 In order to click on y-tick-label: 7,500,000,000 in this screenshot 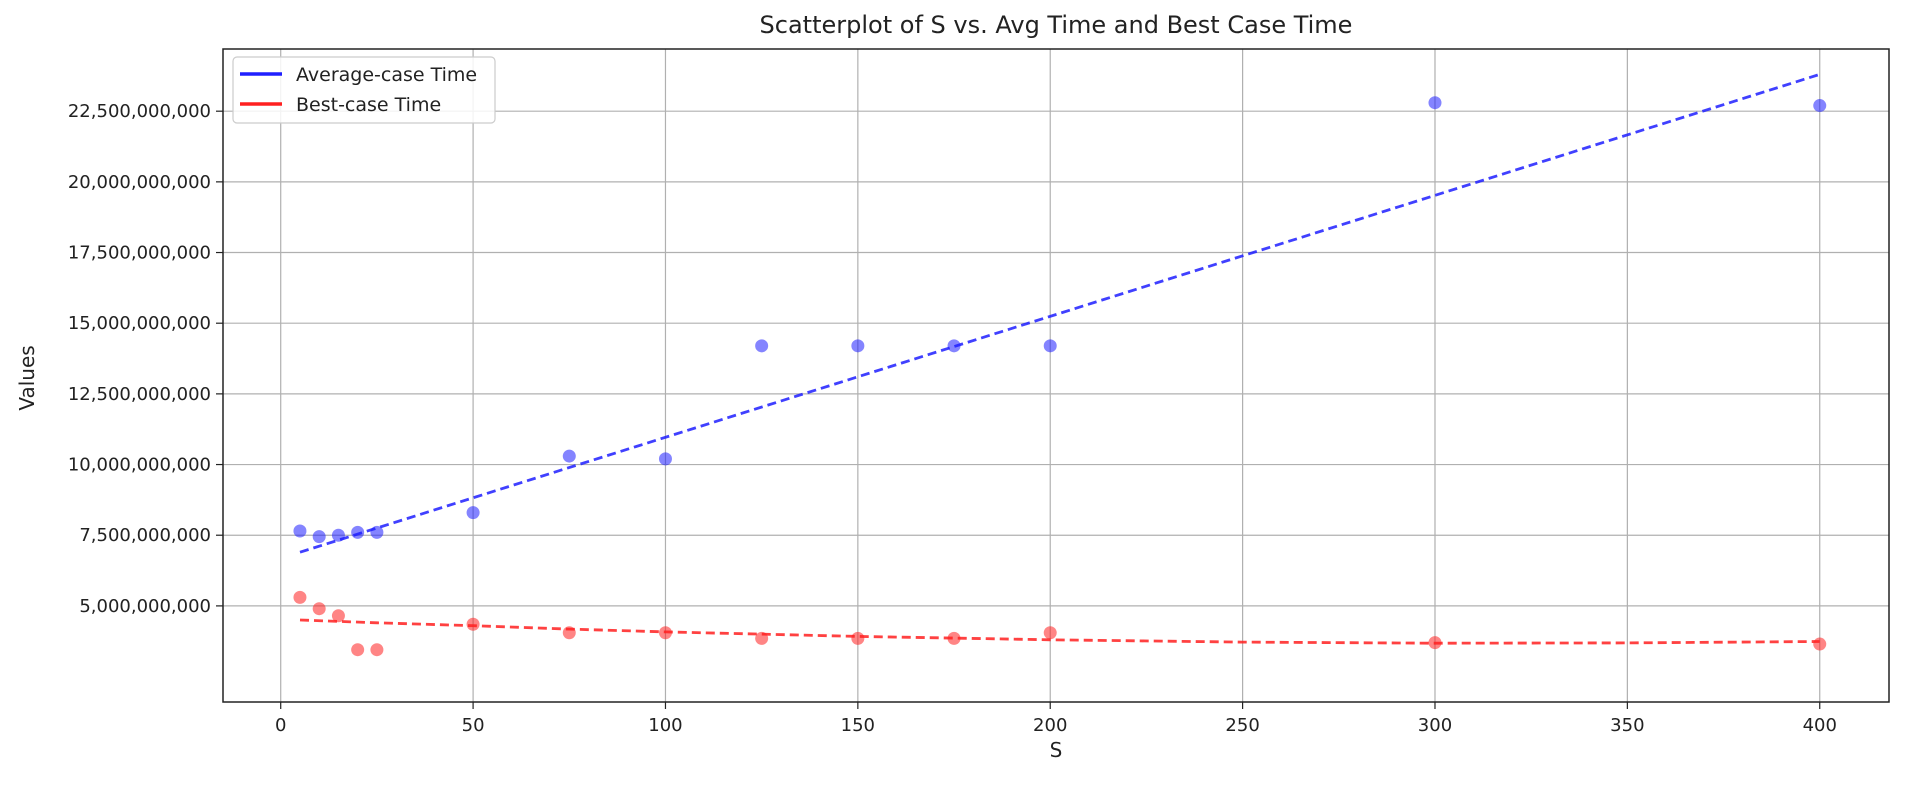, I will do `click(145, 535)`.